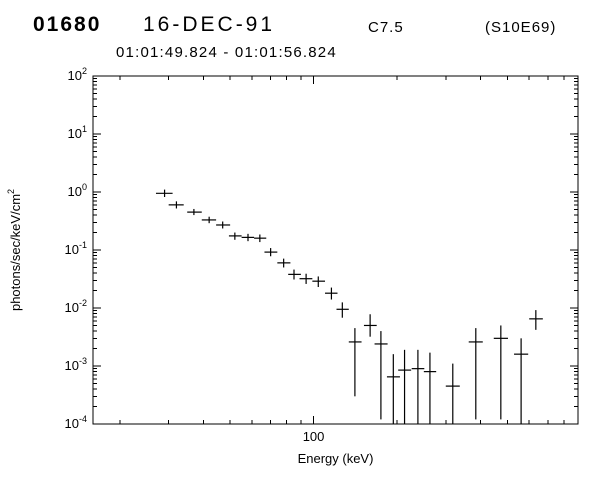 This screenshot has height=480, width=600. Describe the element at coordinates (336, 458) in the screenshot. I see `x-axis-label: Energy (keV)` at that location.